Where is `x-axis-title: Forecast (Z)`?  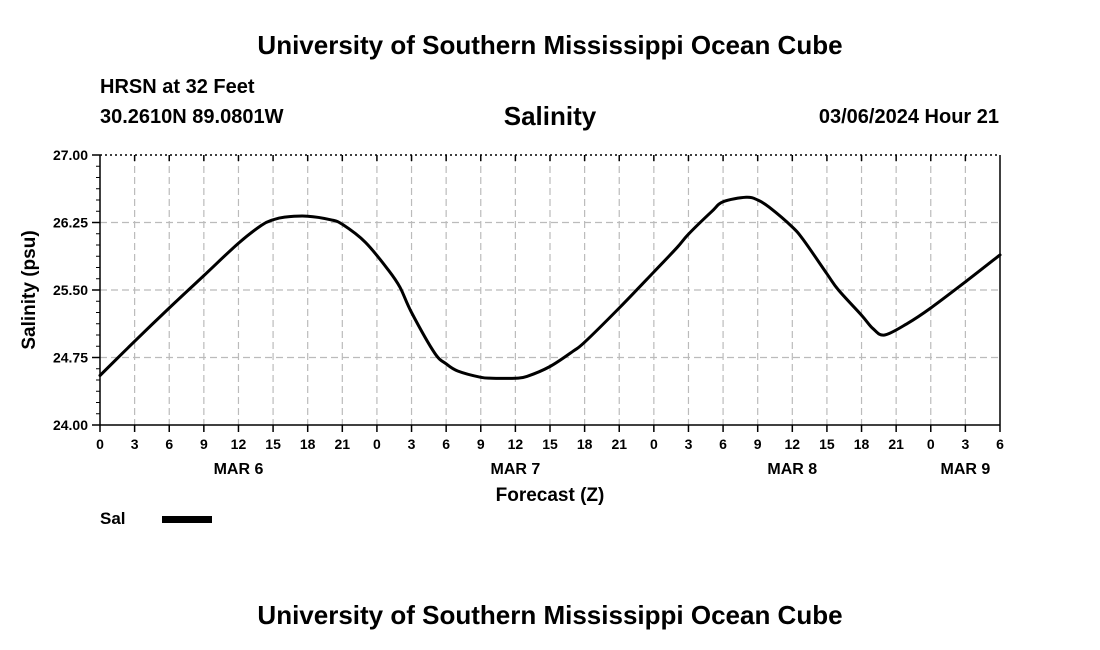 x-axis-title: Forecast (Z) is located at coordinates (550, 495).